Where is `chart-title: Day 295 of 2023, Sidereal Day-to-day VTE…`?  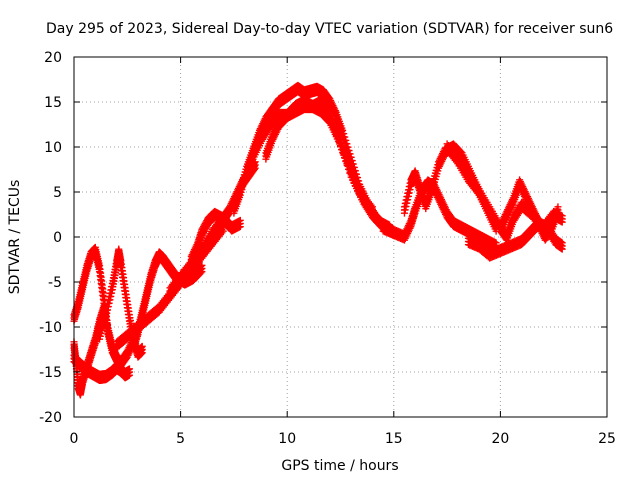
chart-title: Day 295 of 2023, Sidereal Day-to-day VTE… is located at coordinates (329, 29).